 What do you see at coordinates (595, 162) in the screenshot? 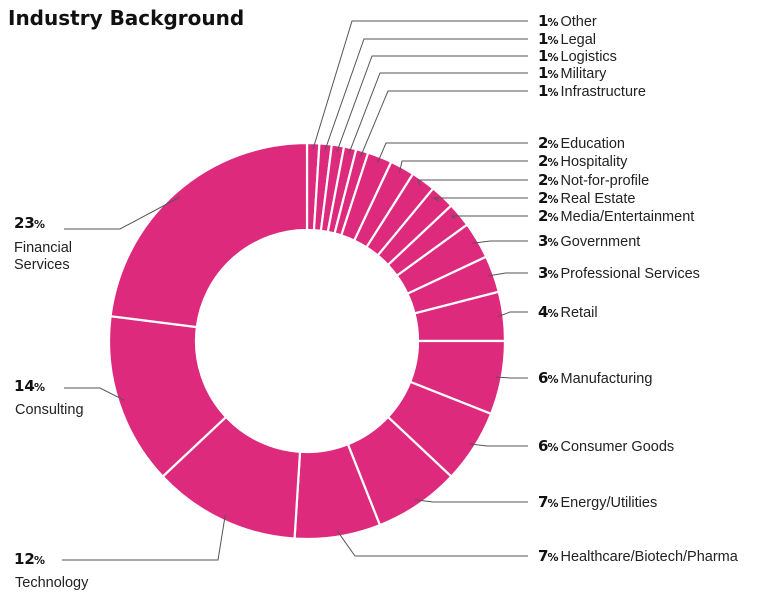
I see `slice-label: Hospitality` at bounding box center [595, 162].